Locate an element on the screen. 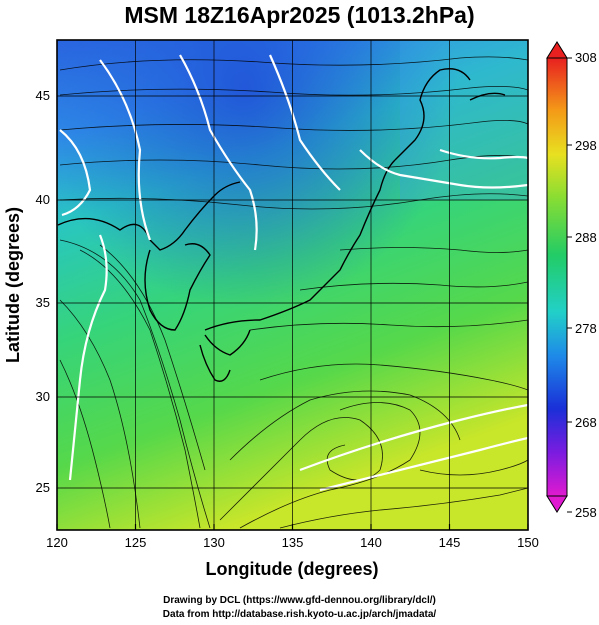 This screenshot has width=599, height=625. x-tick-label: 145 is located at coordinates (450, 542).